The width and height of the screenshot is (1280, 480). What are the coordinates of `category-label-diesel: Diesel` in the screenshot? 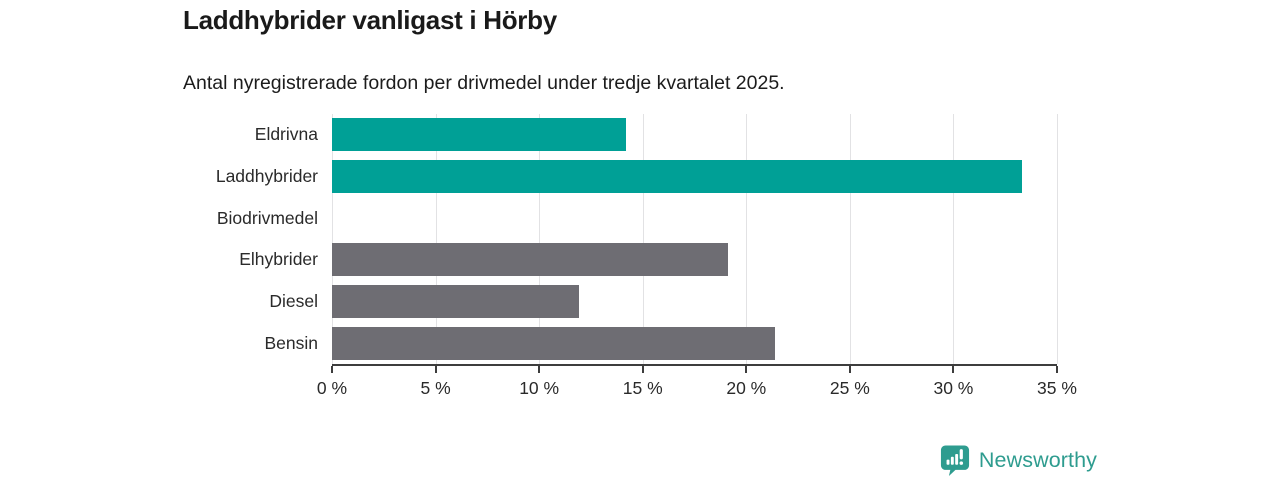 It's located at (293, 300).